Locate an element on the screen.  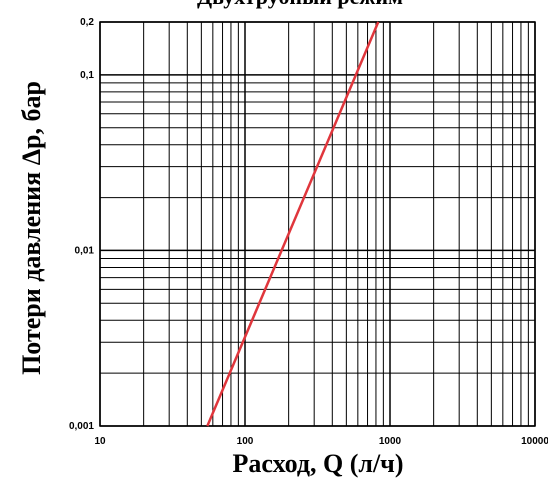
y-tick-label: 0,001 is located at coordinates (81, 426).